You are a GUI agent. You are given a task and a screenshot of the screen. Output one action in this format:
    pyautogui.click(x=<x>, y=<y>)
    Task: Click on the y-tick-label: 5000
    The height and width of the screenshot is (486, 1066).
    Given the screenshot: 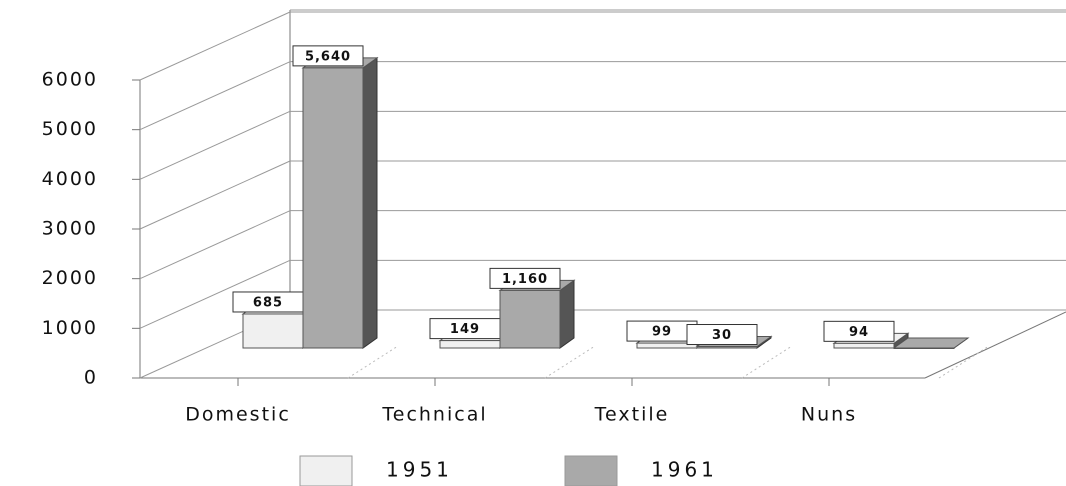 What is the action you would take?
    pyautogui.click(x=70, y=129)
    